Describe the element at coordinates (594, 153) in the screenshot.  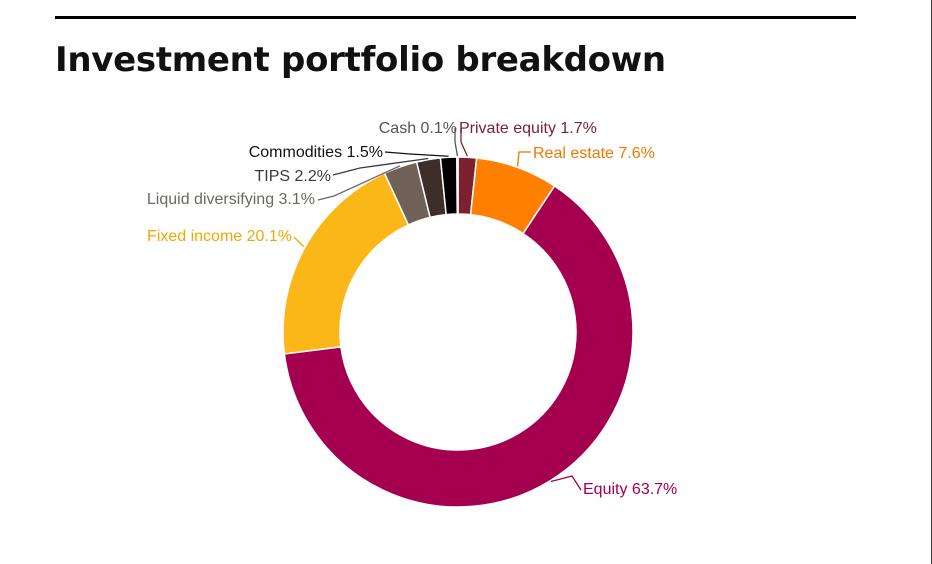
I see `label-real-estate: Real estate 7.6%` at that location.